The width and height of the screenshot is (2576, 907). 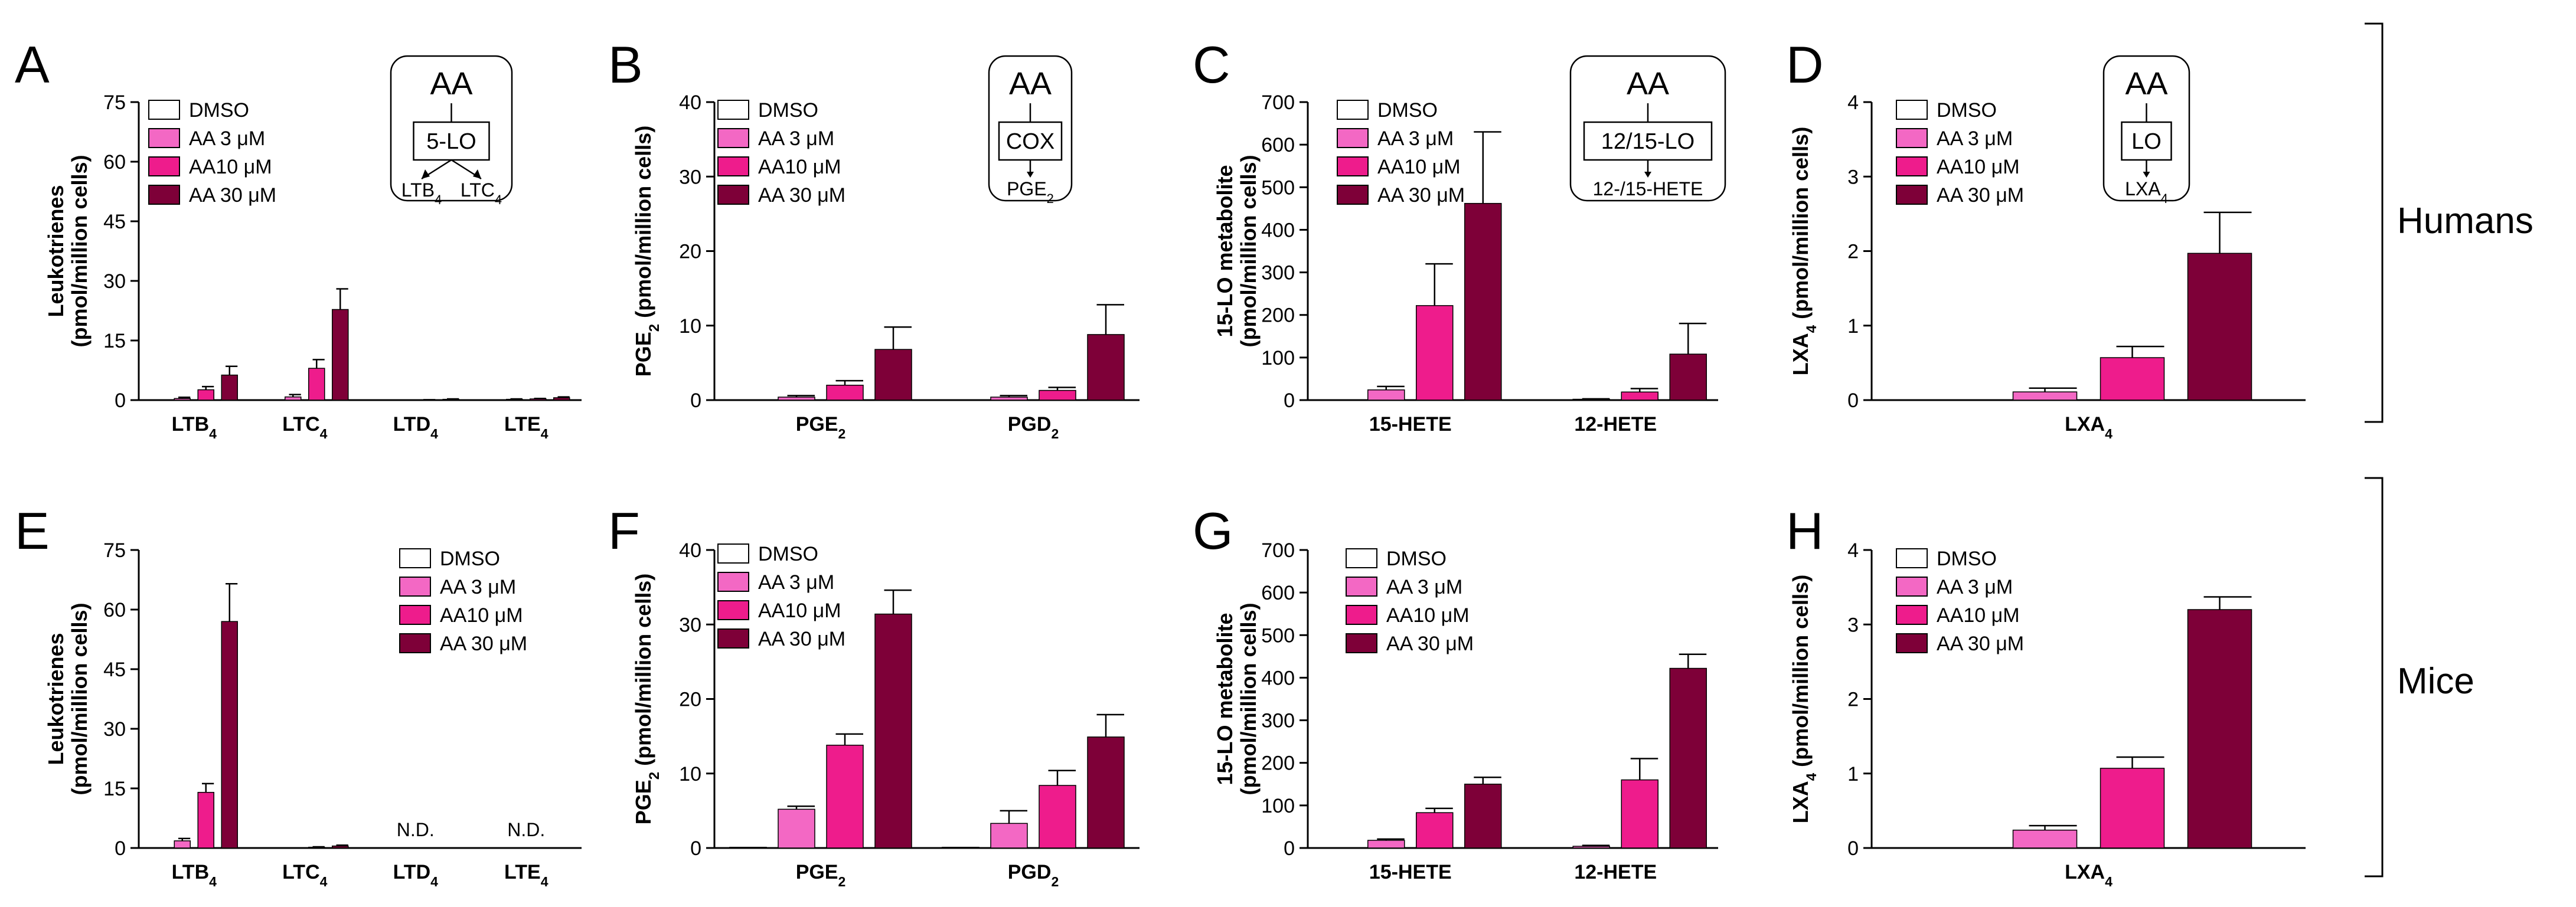 I want to click on panel-letter: E, so click(x=32, y=531).